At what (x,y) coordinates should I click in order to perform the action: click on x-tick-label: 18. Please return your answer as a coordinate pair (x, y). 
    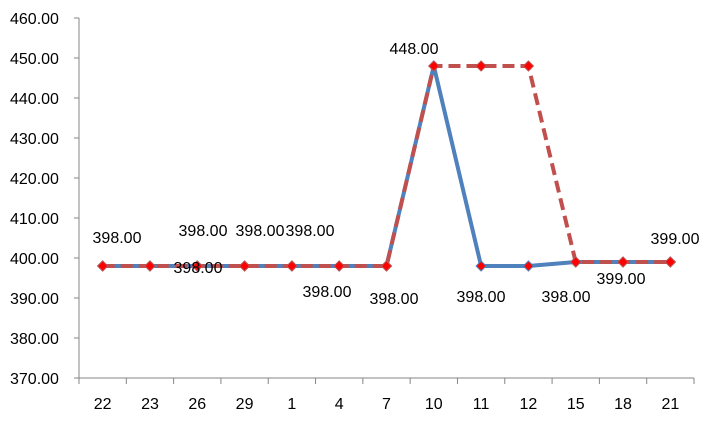
    Looking at the image, I should click on (623, 404).